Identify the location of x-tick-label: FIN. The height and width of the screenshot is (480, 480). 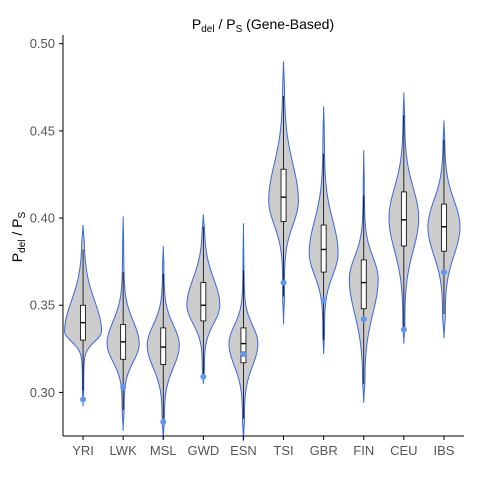
(363, 450).